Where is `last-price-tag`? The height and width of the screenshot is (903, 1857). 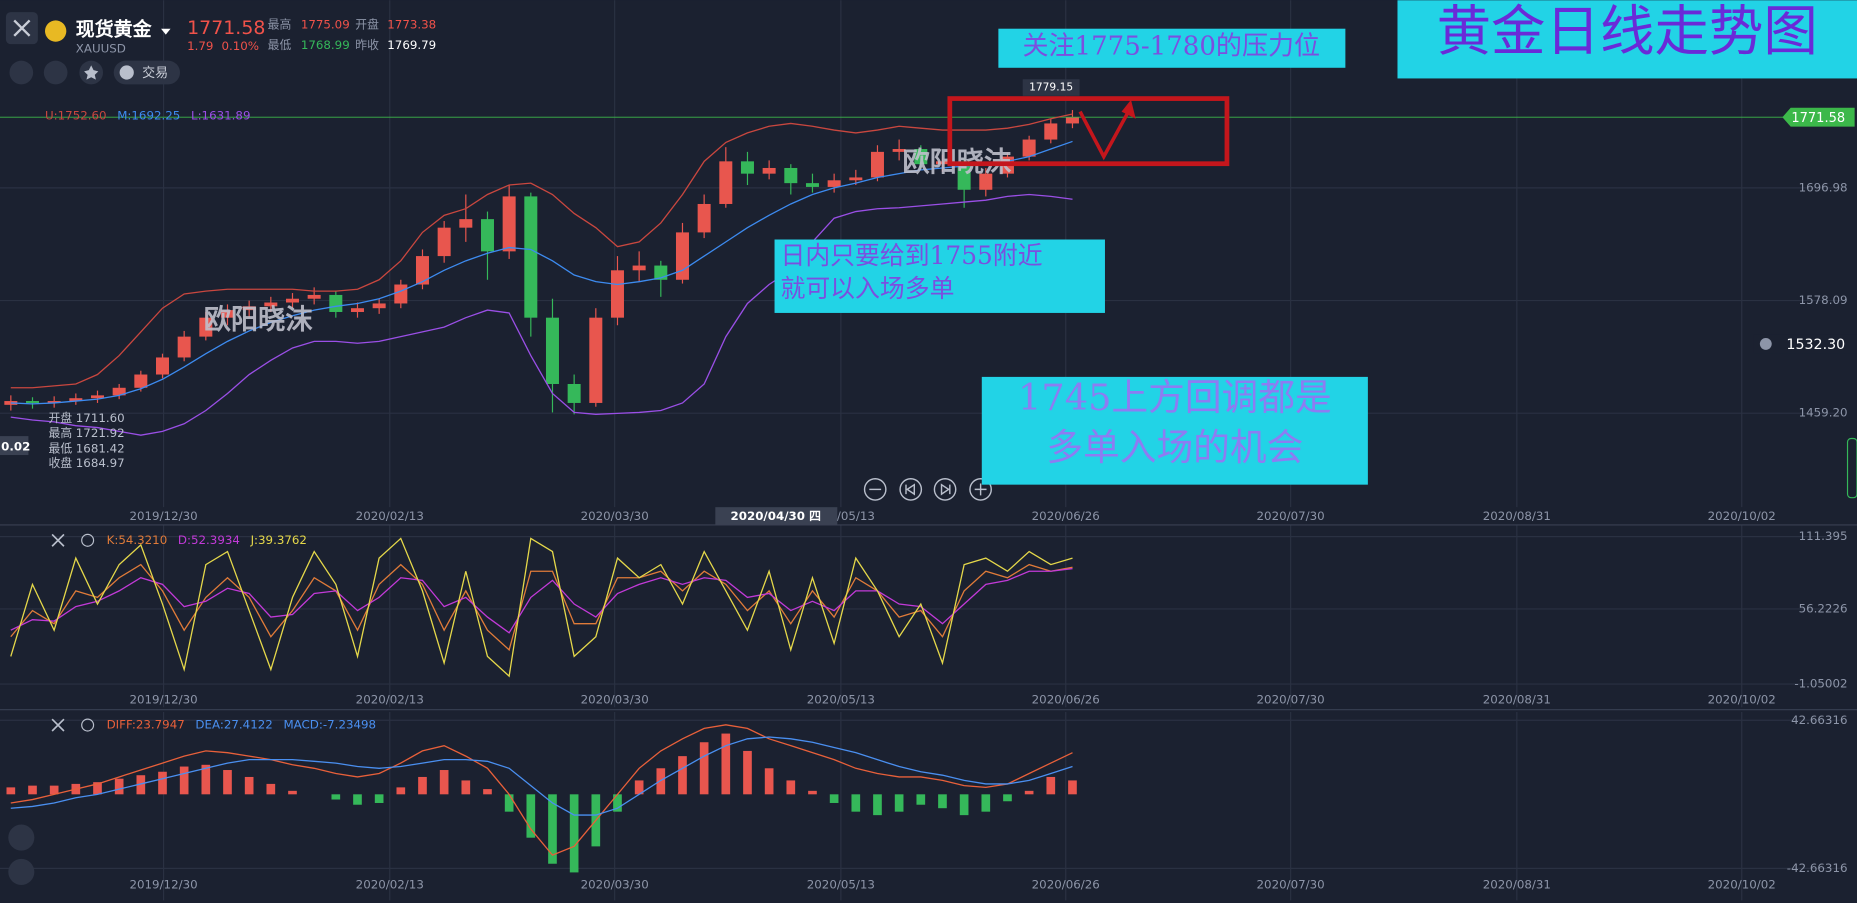
last-price-tag is located at coordinates (1818, 117).